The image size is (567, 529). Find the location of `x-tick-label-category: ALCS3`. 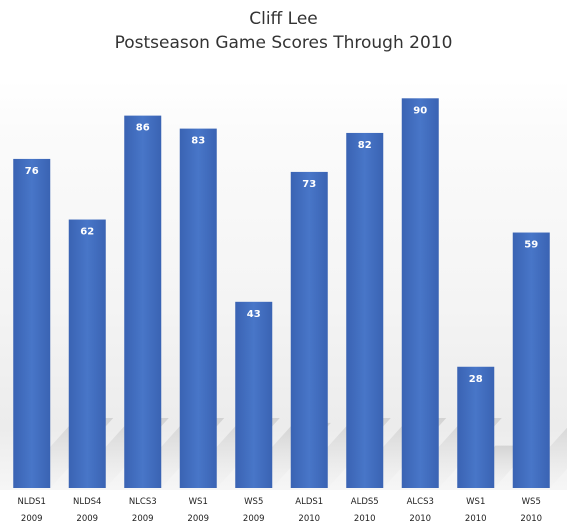

x-tick-label-category: ALCS3 is located at coordinates (420, 502).